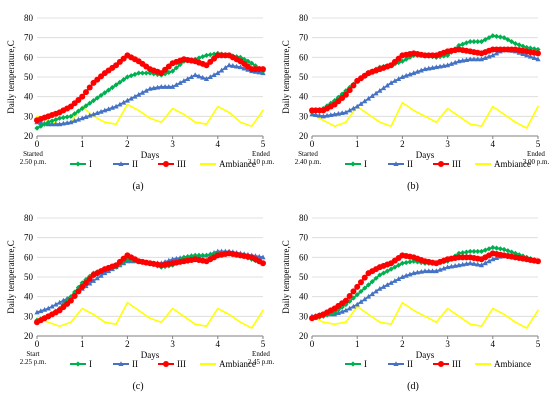  I want to click on series-iii, so click(425, 80).